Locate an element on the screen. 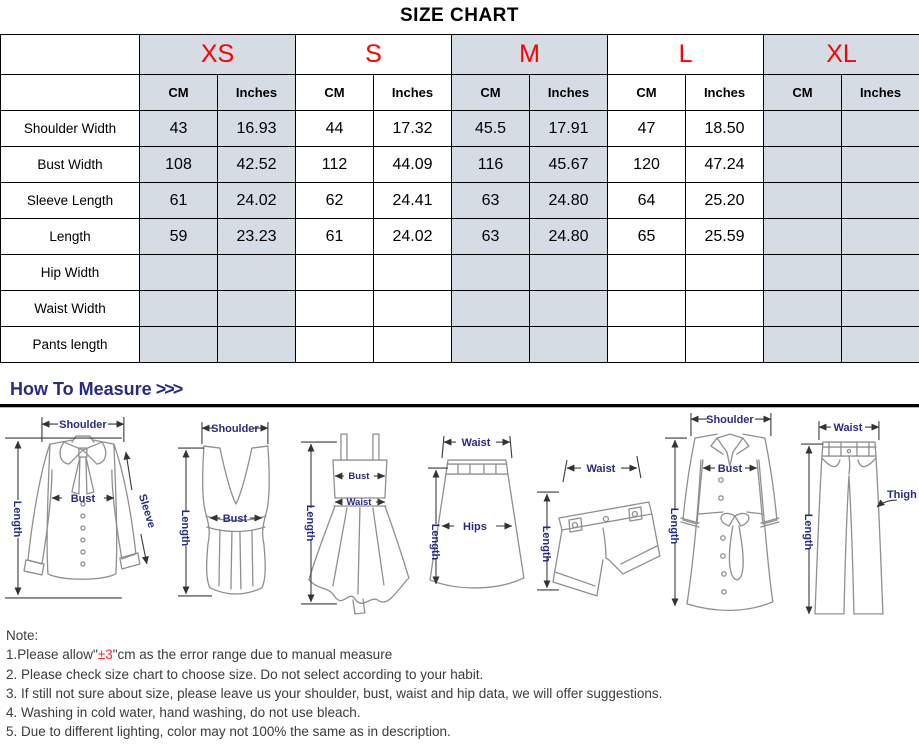  value-cell: 17.32 is located at coordinates (413, 128).